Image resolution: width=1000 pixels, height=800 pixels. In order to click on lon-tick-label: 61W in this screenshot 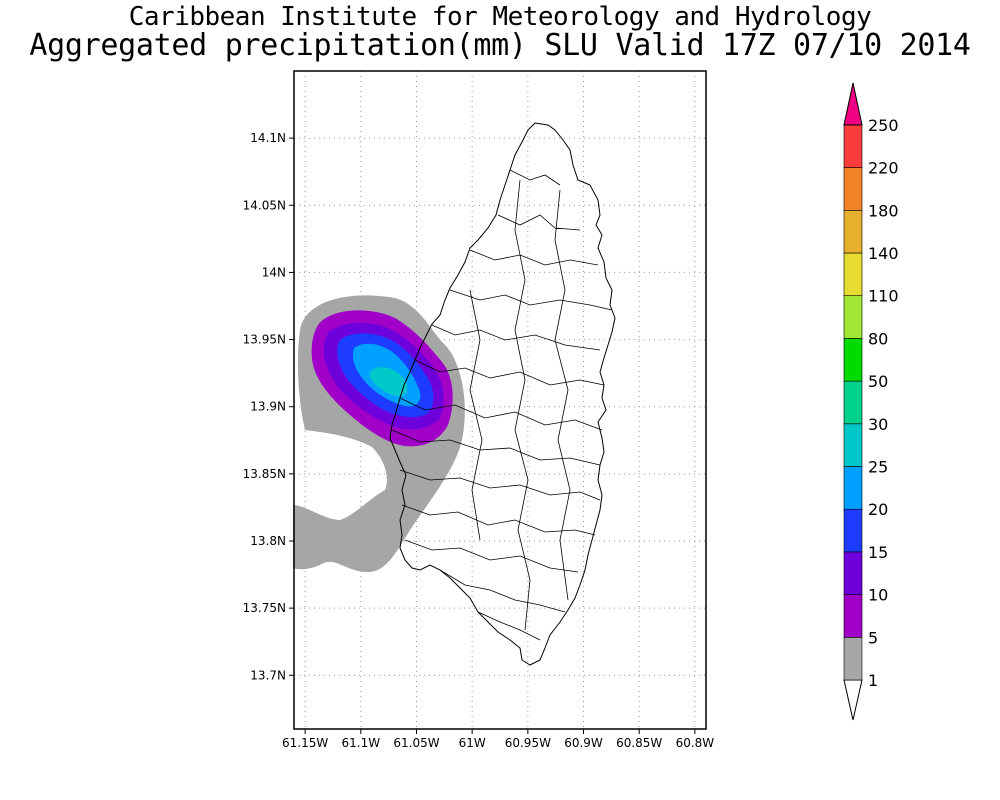, I will do `click(472, 743)`.